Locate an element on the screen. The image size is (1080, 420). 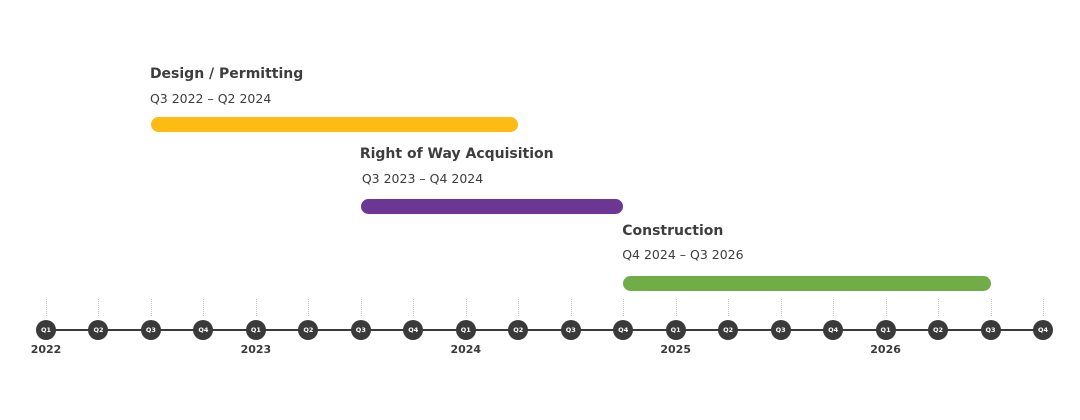
phase-title: Construction is located at coordinates (673, 231).